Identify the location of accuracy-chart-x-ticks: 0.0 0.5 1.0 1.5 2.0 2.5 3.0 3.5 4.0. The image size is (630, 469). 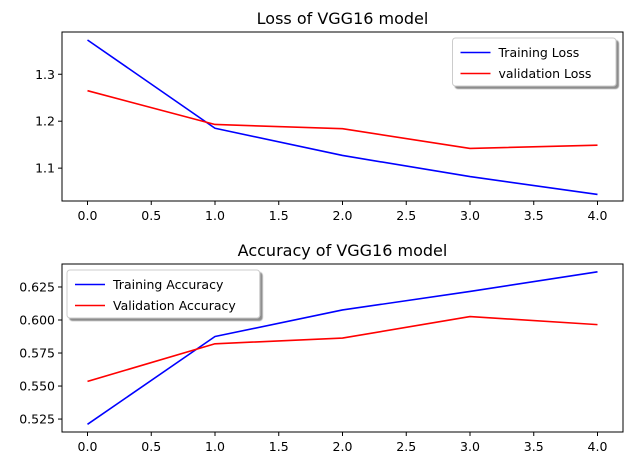
(343, 443).